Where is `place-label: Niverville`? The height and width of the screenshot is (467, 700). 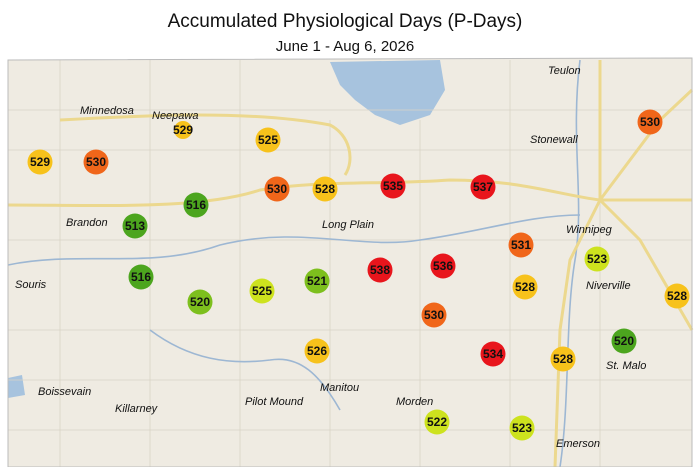
place-label: Niverville is located at coordinates (608, 286).